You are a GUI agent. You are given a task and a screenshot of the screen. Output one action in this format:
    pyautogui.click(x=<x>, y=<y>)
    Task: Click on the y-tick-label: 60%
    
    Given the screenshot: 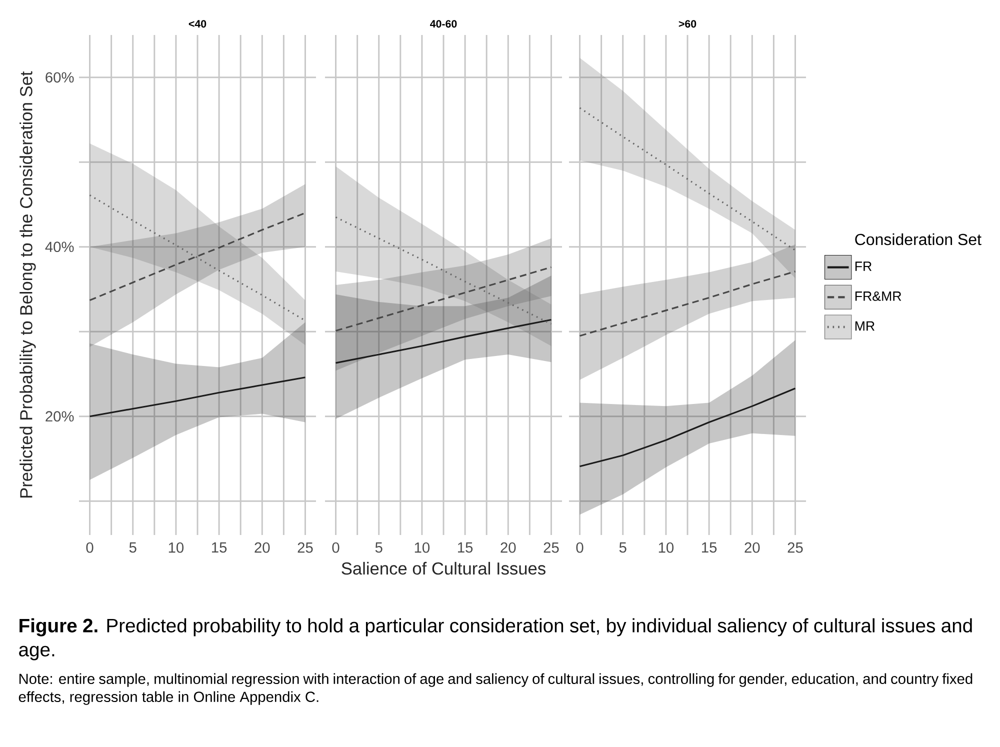 What is the action you would take?
    pyautogui.click(x=60, y=77)
    